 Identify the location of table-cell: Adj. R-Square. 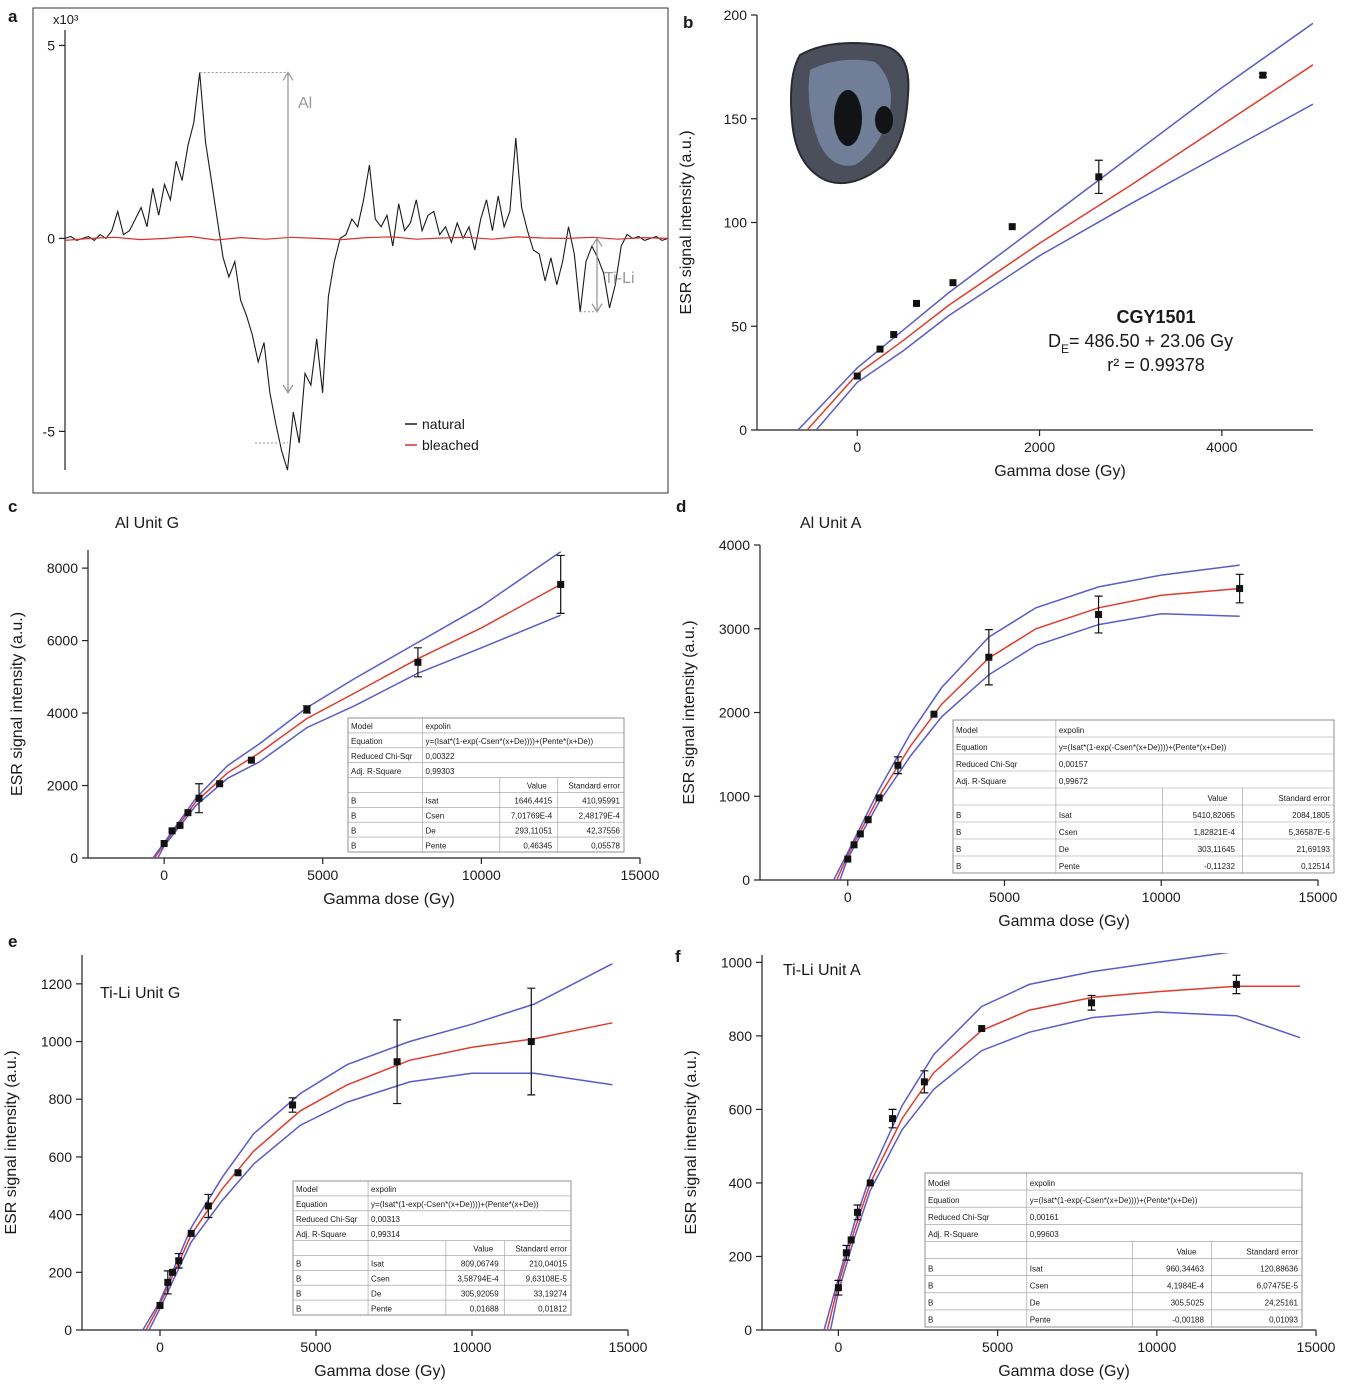
(376, 771).